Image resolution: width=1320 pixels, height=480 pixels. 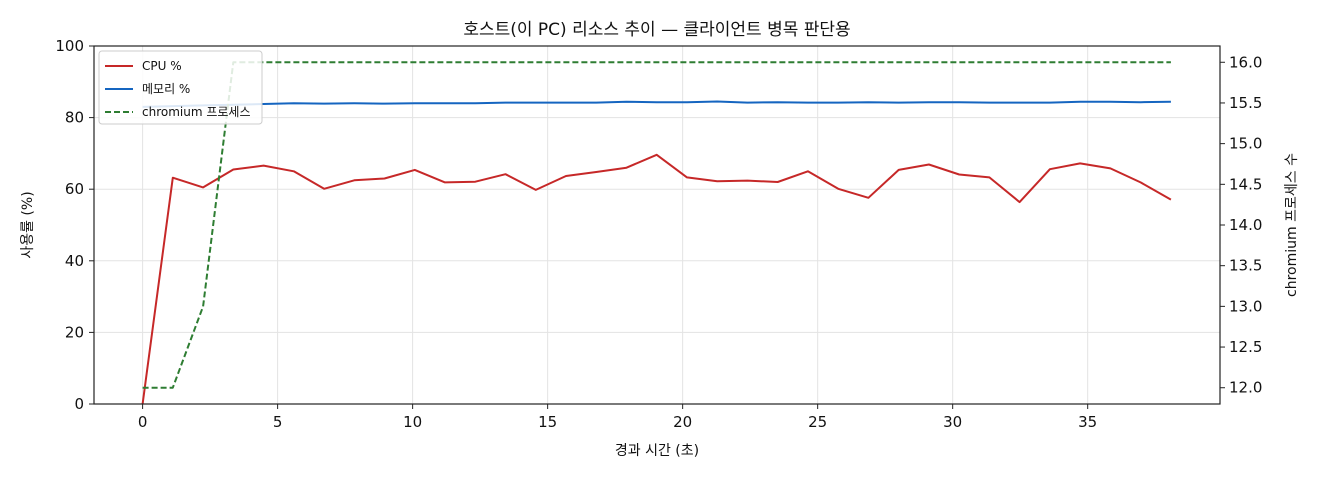 What do you see at coordinates (28, 224) in the screenshot?
I see `y-axis-label: 사용률 (%)` at bounding box center [28, 224].